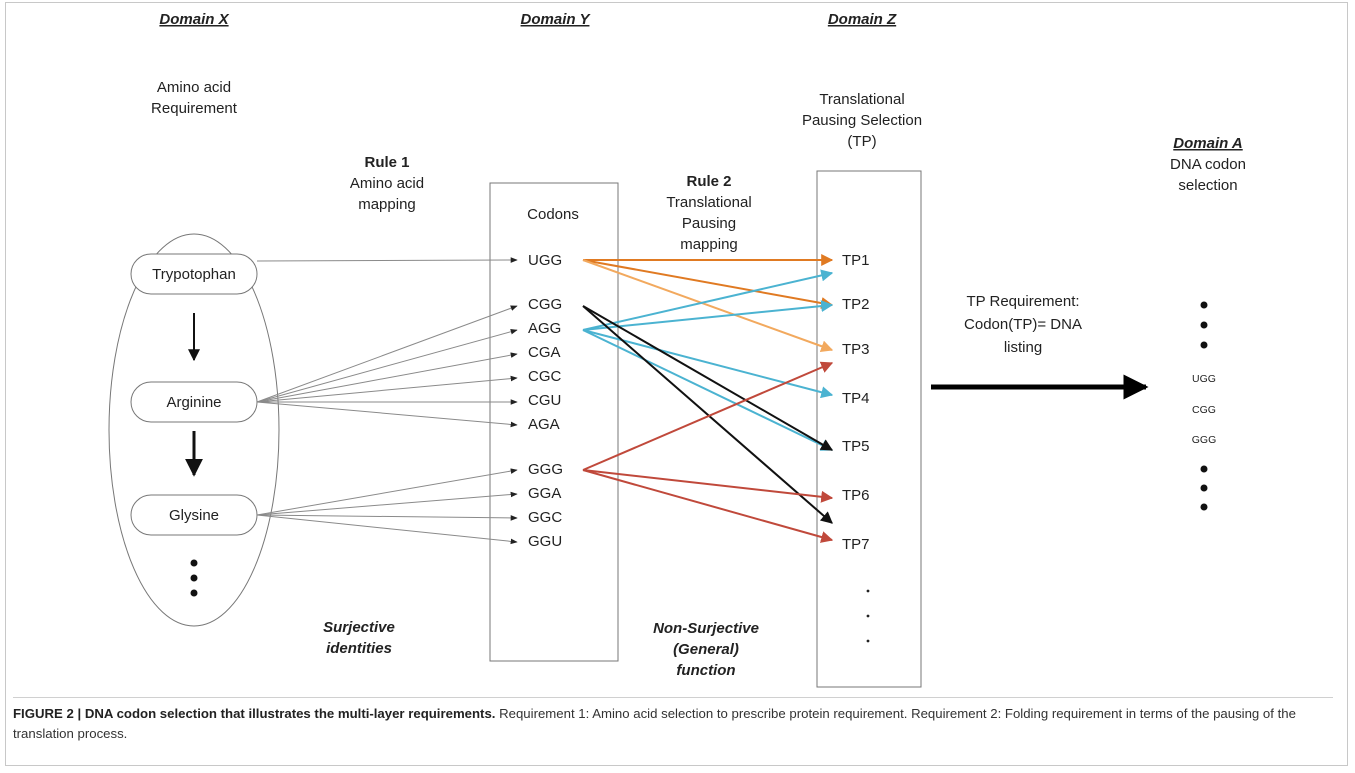  What do you see at coordinates (856, 304) in the screenshot?
I see `tp-label: TP2` at bounding box center [856, 304].